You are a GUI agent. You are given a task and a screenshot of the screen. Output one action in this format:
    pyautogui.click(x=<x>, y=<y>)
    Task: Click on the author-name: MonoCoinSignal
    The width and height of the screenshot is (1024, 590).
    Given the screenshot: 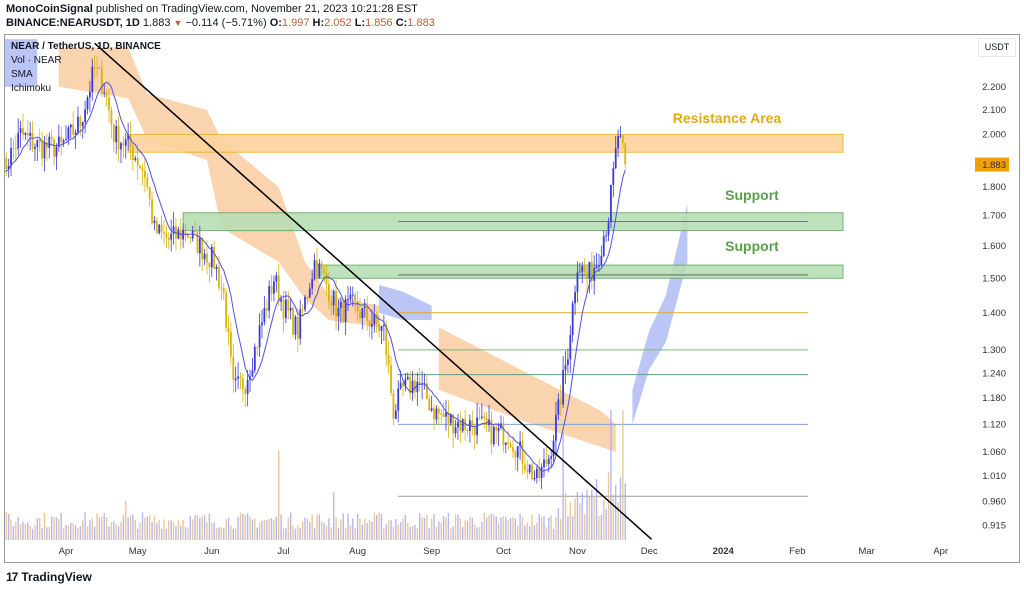 What is the action you would take?
    pyautogui.click(x=49, y=9)
    